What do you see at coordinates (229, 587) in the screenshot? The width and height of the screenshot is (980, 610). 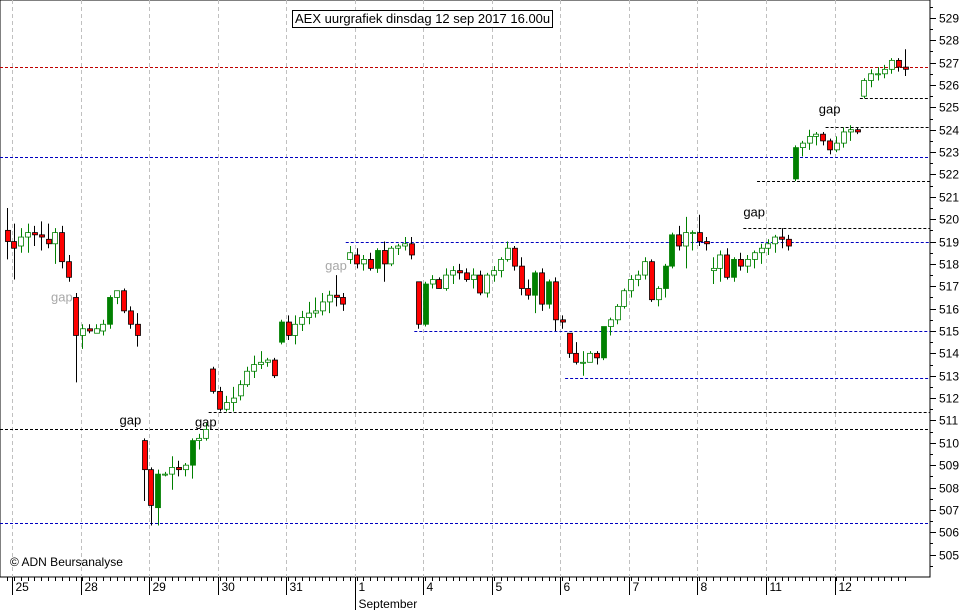 I see `x-day-label: 30` at bounding box center [229, 587].